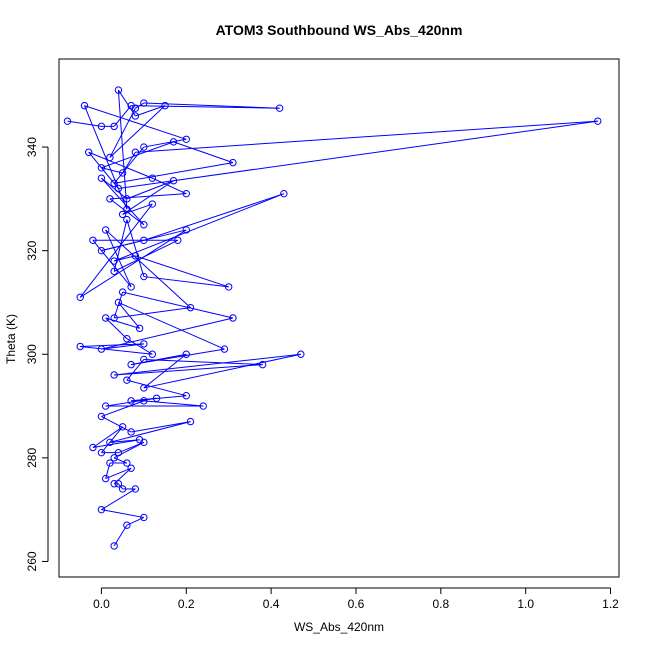 Image resolution: width=650 pixels, height=650 pixels. I want to click on y-tick-label: 260, so click(32, 561).